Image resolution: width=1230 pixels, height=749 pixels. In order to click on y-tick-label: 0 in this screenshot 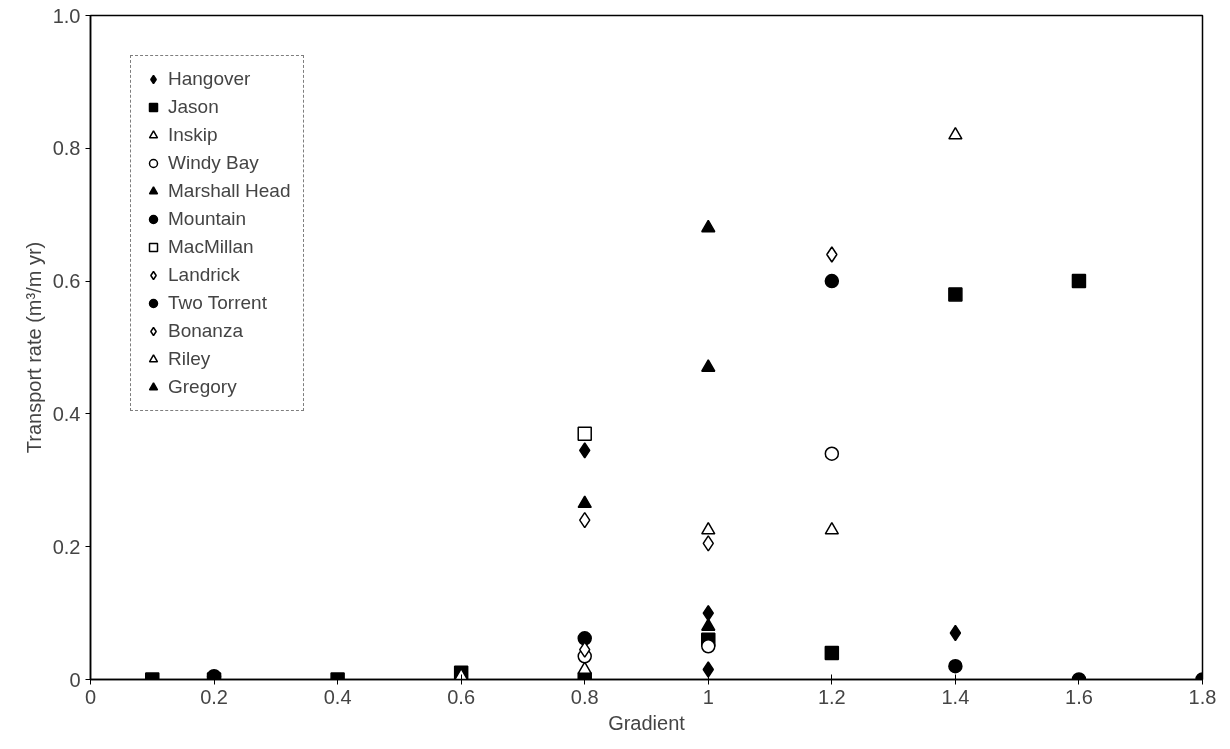, I will do `click(75, 679)`.